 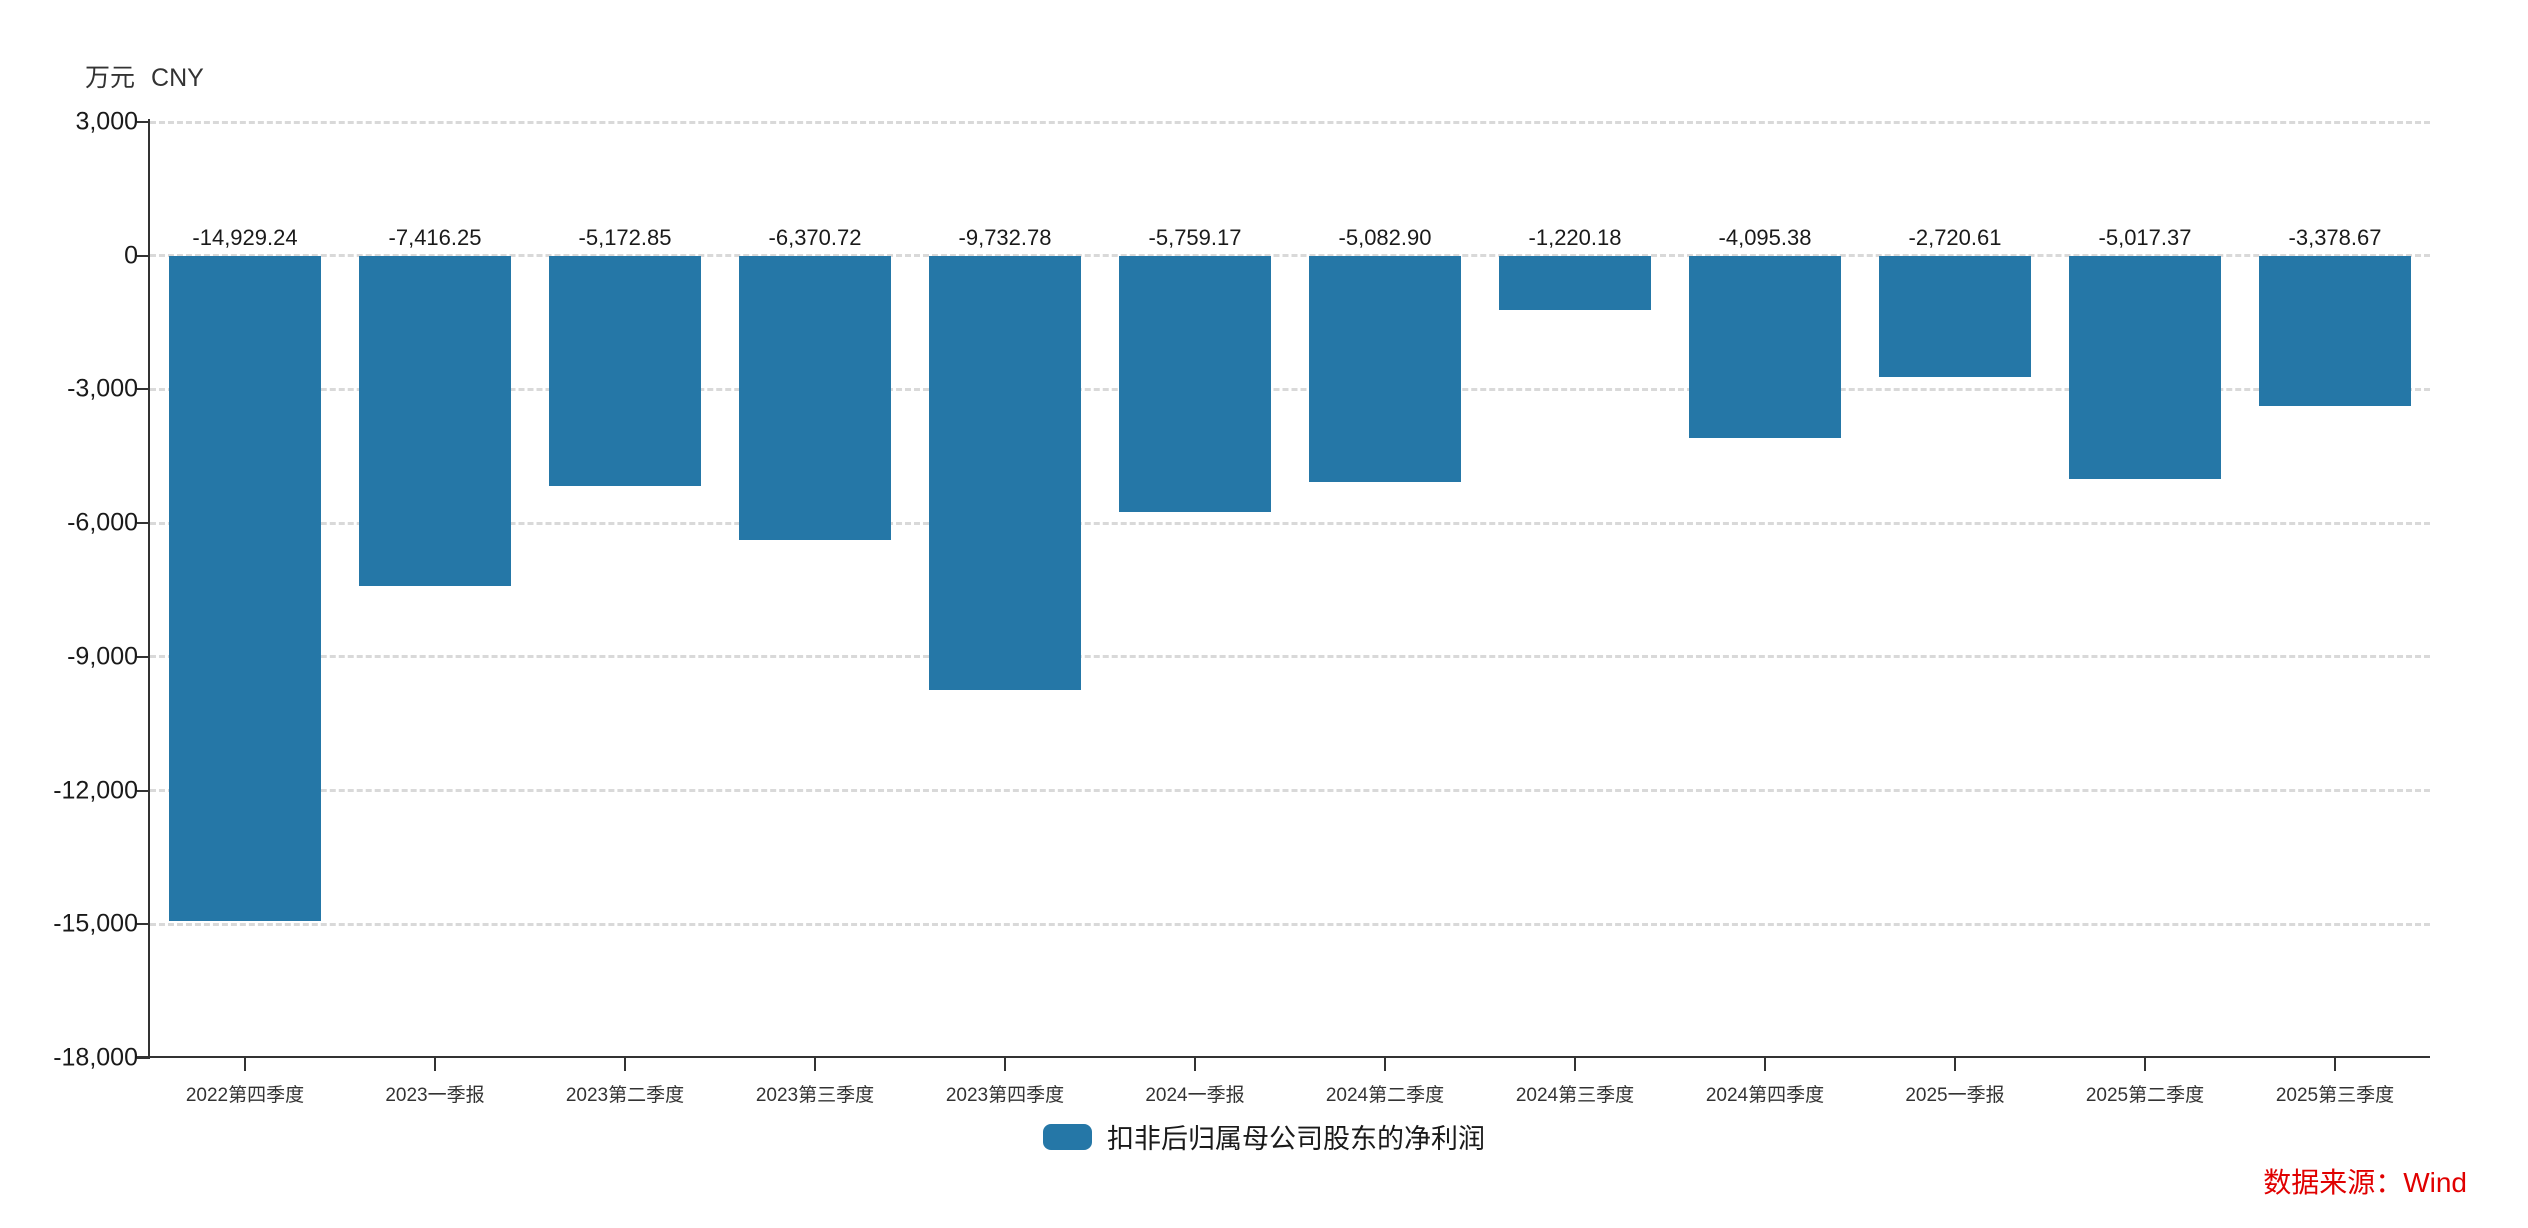 I want to click on bar-value-label: -9,732.78, so click(x=1005, y=237).